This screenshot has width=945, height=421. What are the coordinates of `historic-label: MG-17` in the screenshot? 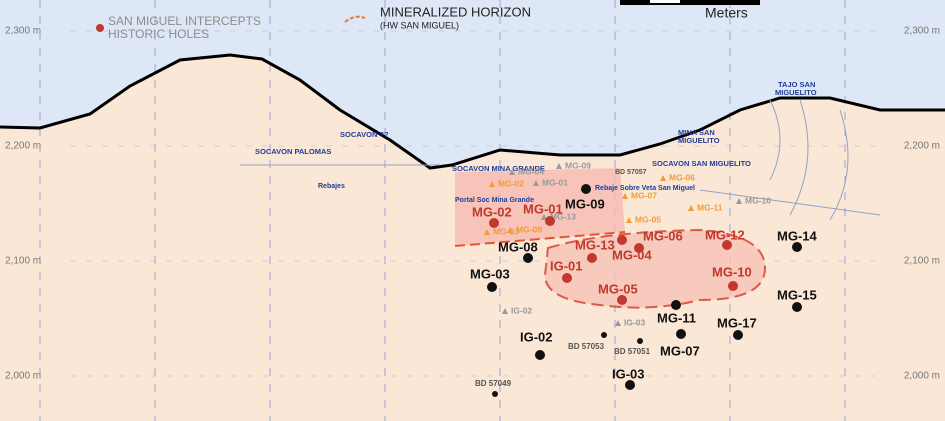 It's located at (737, 322).